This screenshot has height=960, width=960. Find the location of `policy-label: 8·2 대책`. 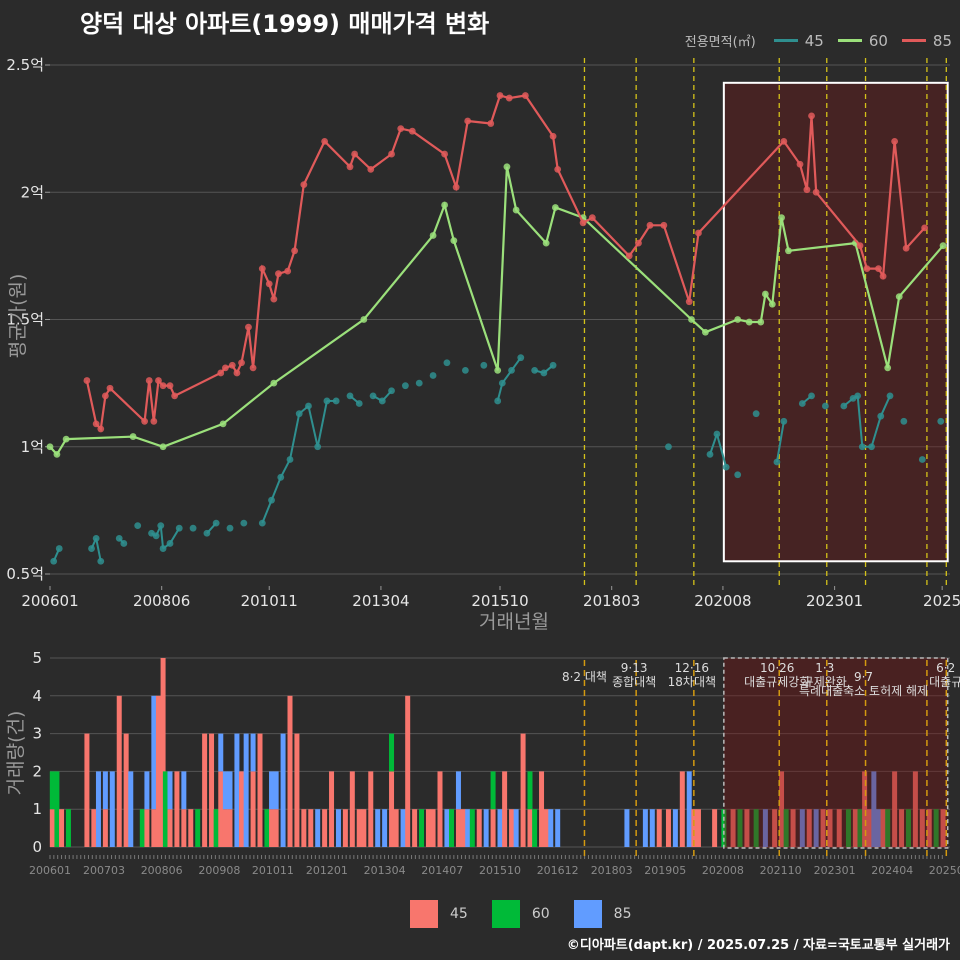

policy-label: 8·2 대책 is located at coordinates (584, 676).